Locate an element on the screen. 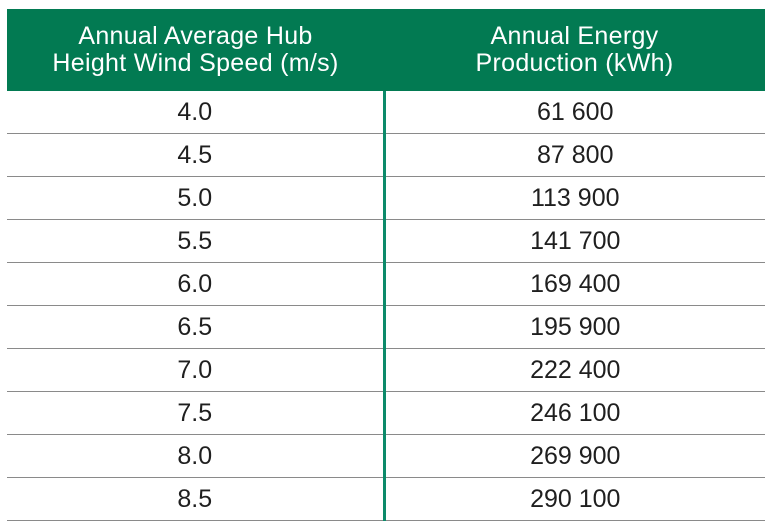  table-row: 5.0 113 900 is located at coordinates (386, 198).